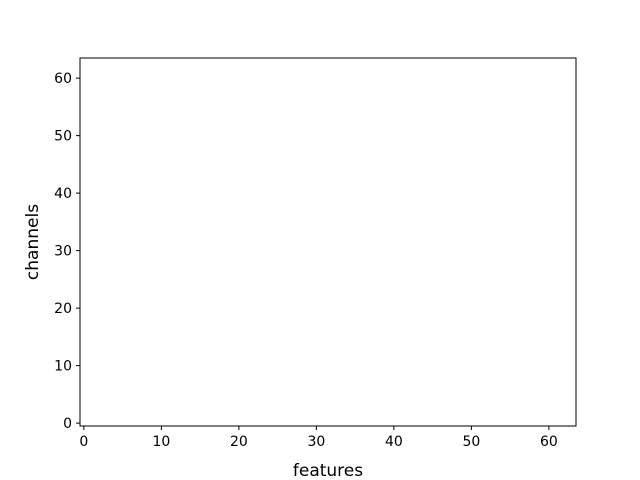  What do you see at coordinates (63, 309) in the screenshot?
I see `y-tick-label: 20` at bounding box center [63, 309].